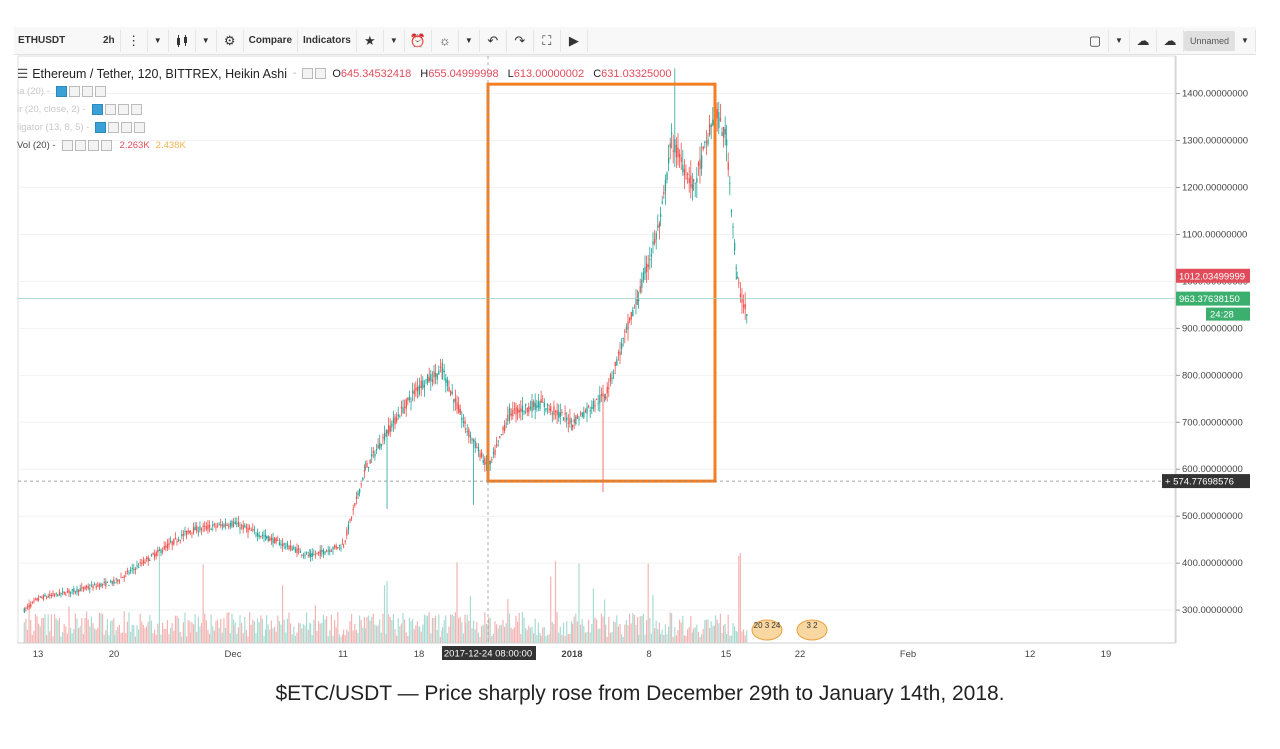 This screenshot has width=1280, height=749. I want to click on indicators-button: Indicators, so click(327, 40).